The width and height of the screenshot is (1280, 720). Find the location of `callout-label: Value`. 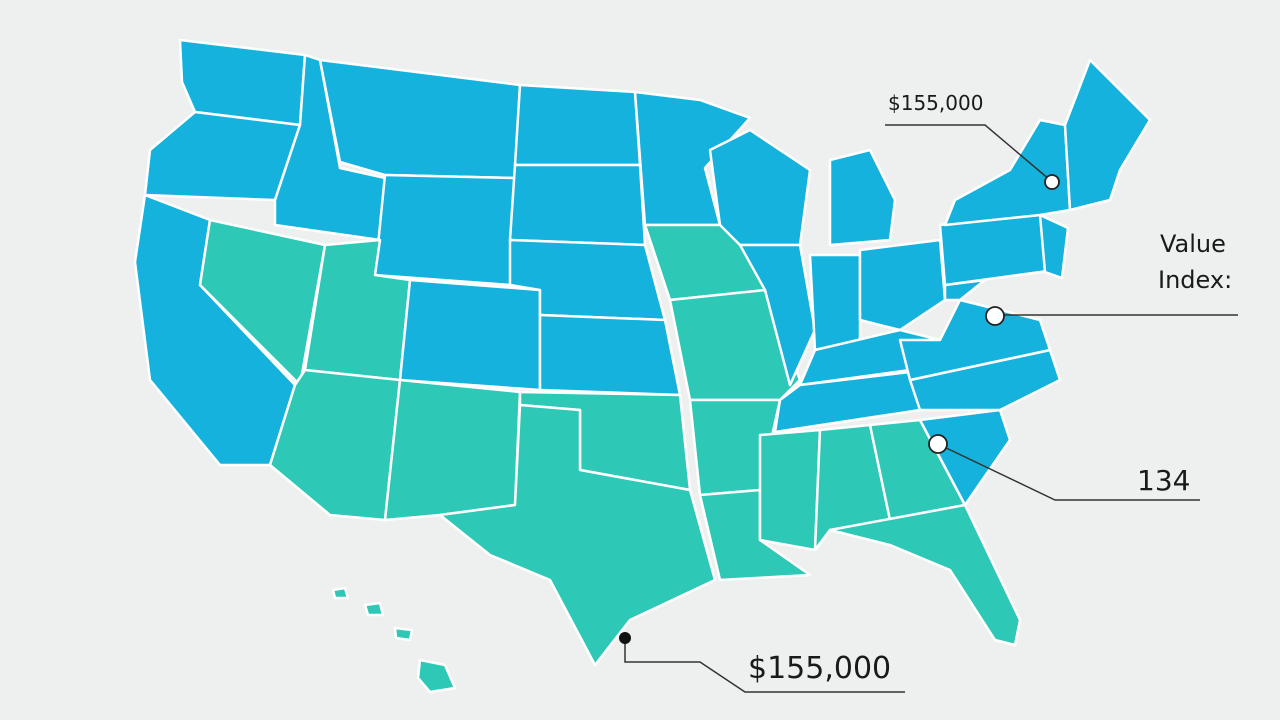

callout-label: Value is located at coordinates (1193, 244).